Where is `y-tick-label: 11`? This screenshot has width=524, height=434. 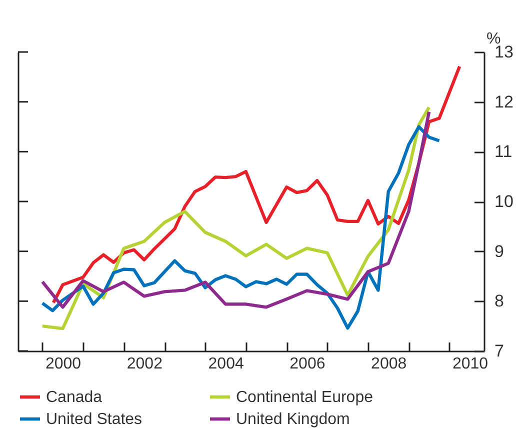 y-tick-label: 11 is located at coordinates (503, 152).